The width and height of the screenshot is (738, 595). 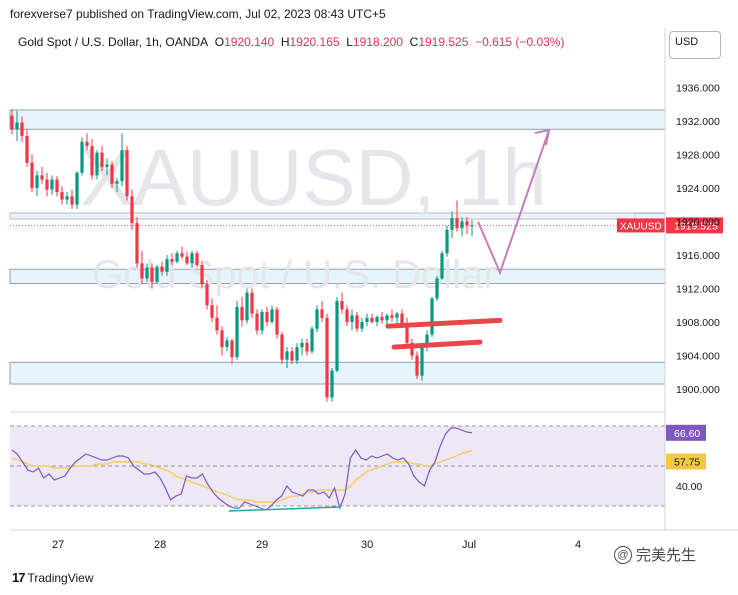 I want to click on last-price-symbol-tag, so click(x=641, y=225).